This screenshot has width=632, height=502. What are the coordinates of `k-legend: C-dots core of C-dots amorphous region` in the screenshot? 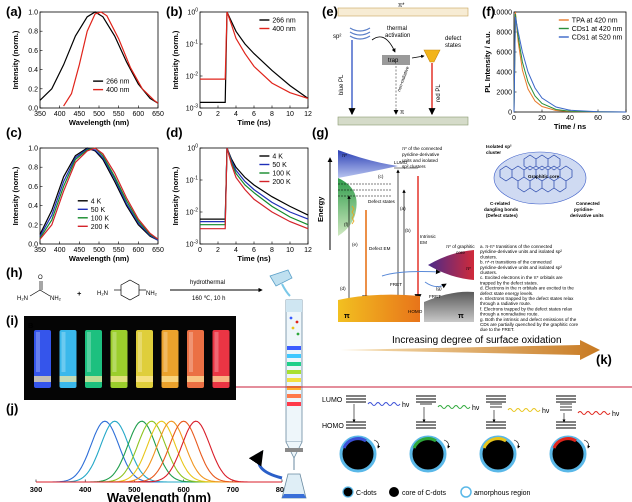 It's located at (436, 492).